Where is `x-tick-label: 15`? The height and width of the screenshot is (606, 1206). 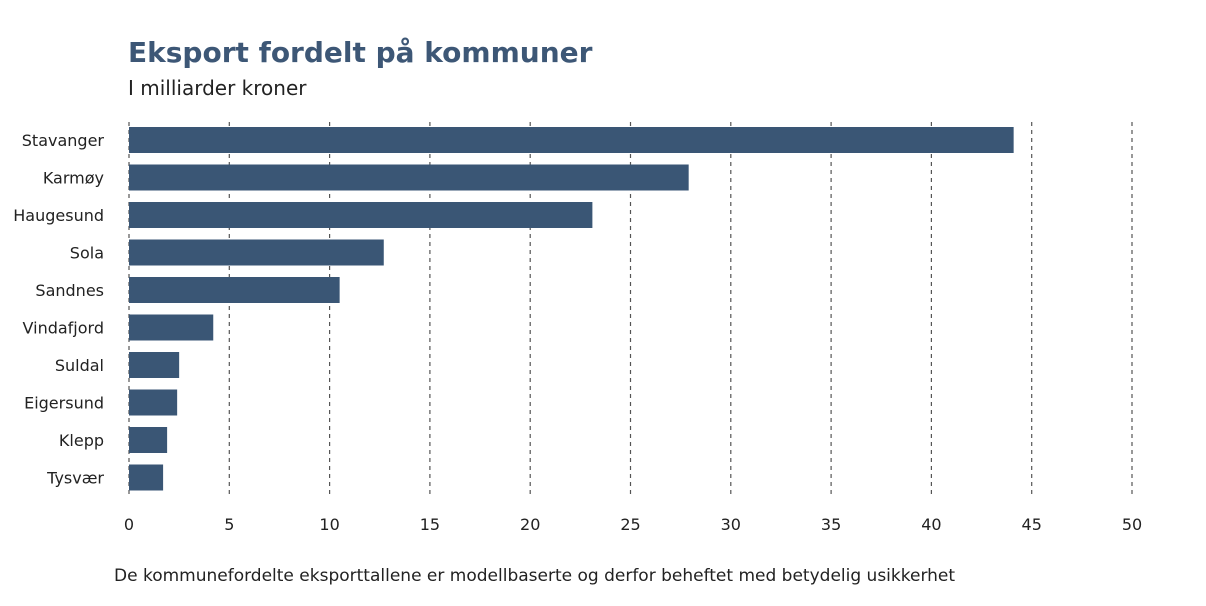 x-tick-label: 15 is located at coordinates (430, 524).